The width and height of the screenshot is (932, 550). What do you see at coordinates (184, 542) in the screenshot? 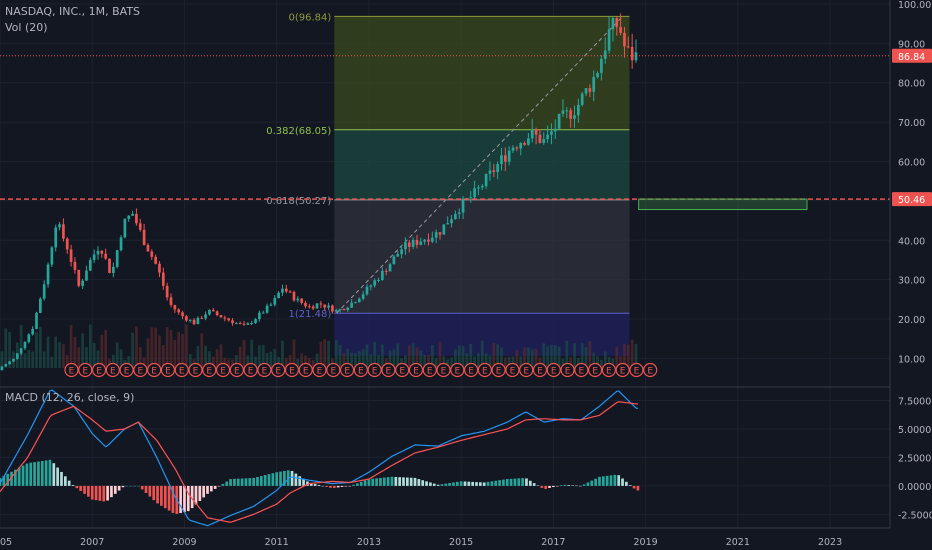
I see `time-tick-label: 2009` at bounding box center [184, 542].